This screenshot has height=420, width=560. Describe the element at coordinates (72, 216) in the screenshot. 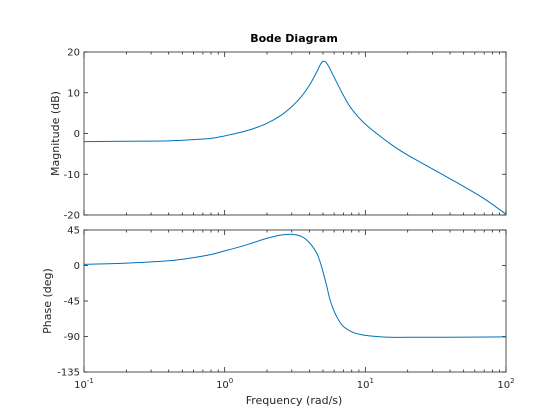

I see `magnitude-ytick-label: -20` at that location.